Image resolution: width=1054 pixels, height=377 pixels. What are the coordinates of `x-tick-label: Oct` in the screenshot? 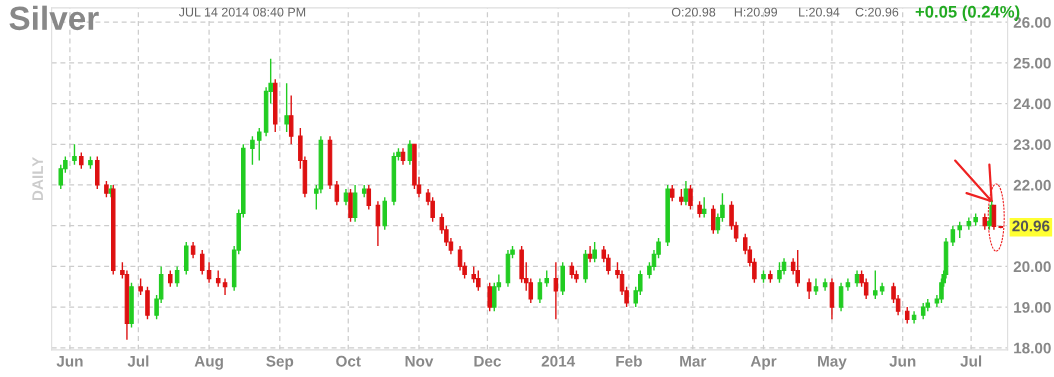 It's located at (348, 361).